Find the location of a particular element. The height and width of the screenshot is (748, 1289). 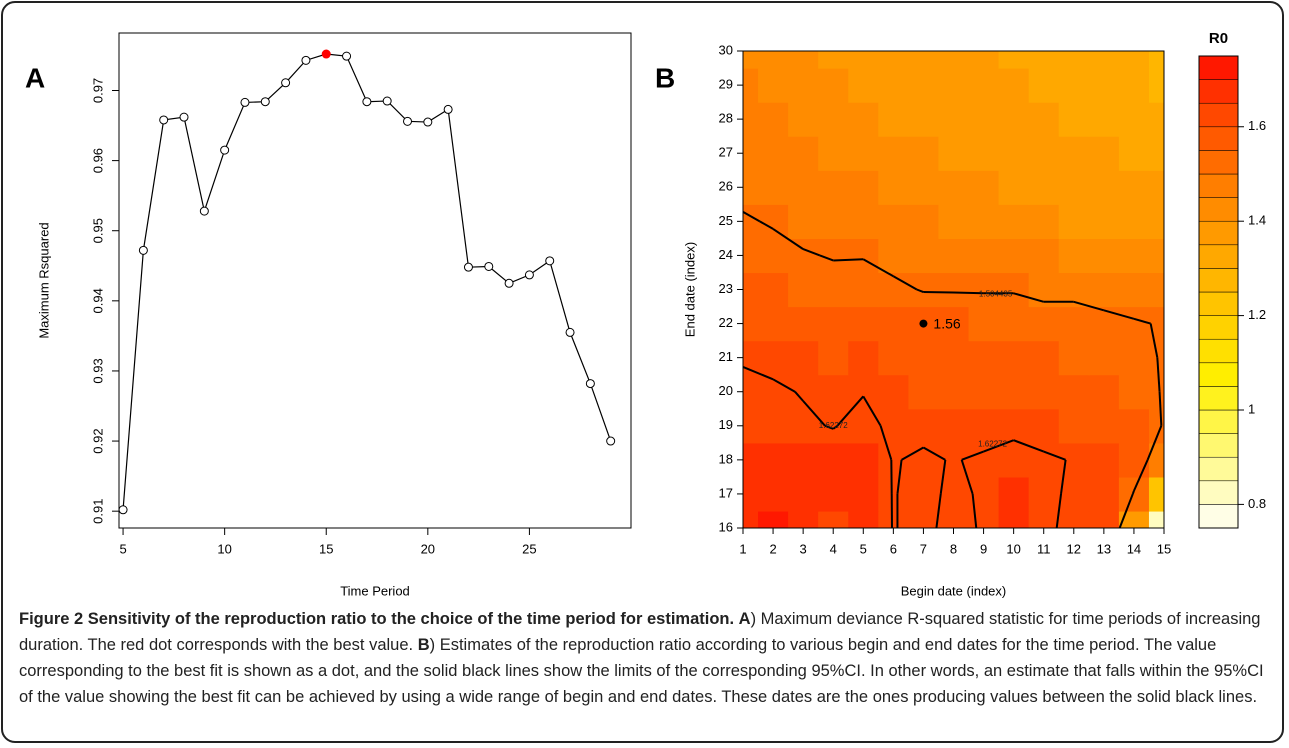

x-tick-label: 14 is located at coordinates (1134, 548).